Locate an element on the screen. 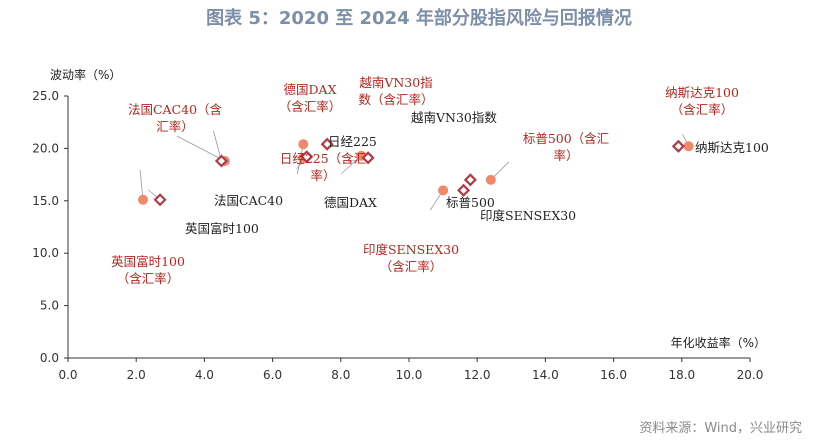 This screenshot has width=838, height=444. y-tick-label: 0.0 is located at coordinates (49, 358).